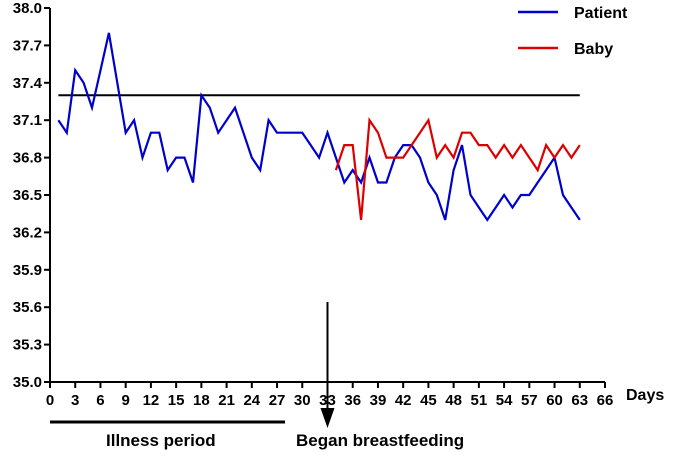 Image resolution: width=675 pixels, height=456 pixels. What do you see at coordinates (27, 232) in the screenshot?
I see `y-tick-label: 36.2` at bounding box center [27, 232].